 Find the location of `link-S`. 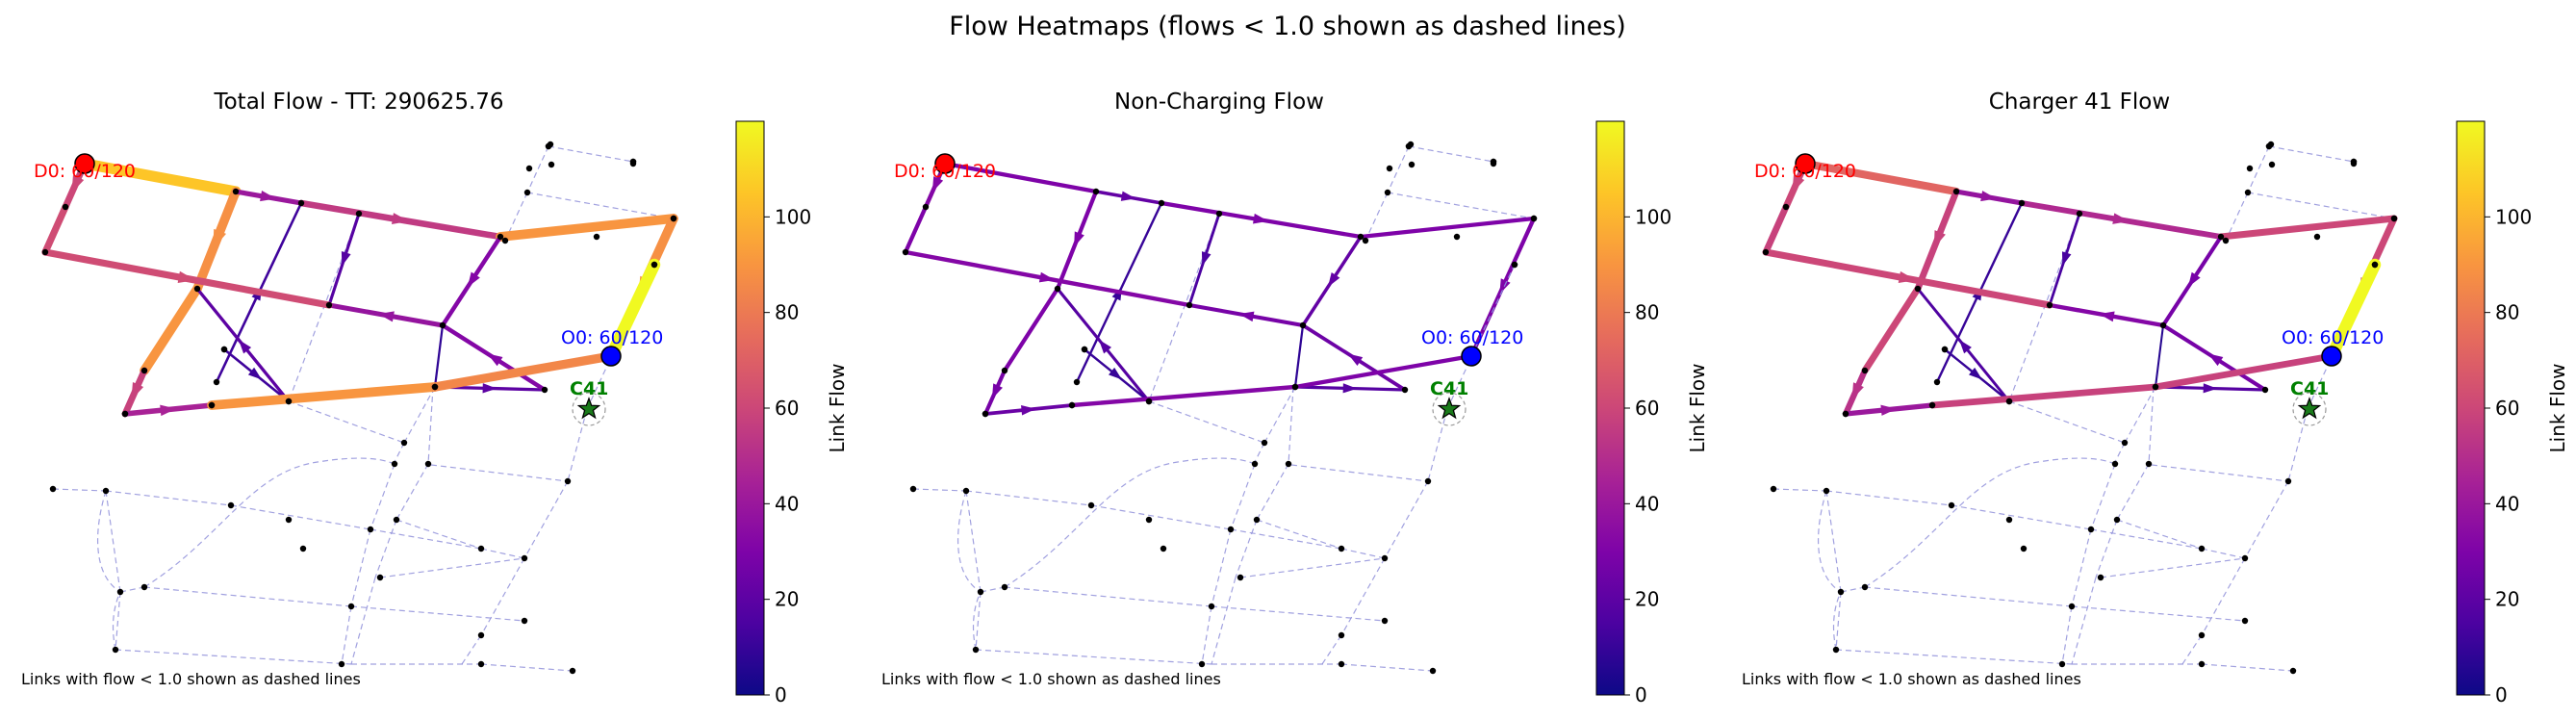

link-S is located at coordinates (1299, 356).